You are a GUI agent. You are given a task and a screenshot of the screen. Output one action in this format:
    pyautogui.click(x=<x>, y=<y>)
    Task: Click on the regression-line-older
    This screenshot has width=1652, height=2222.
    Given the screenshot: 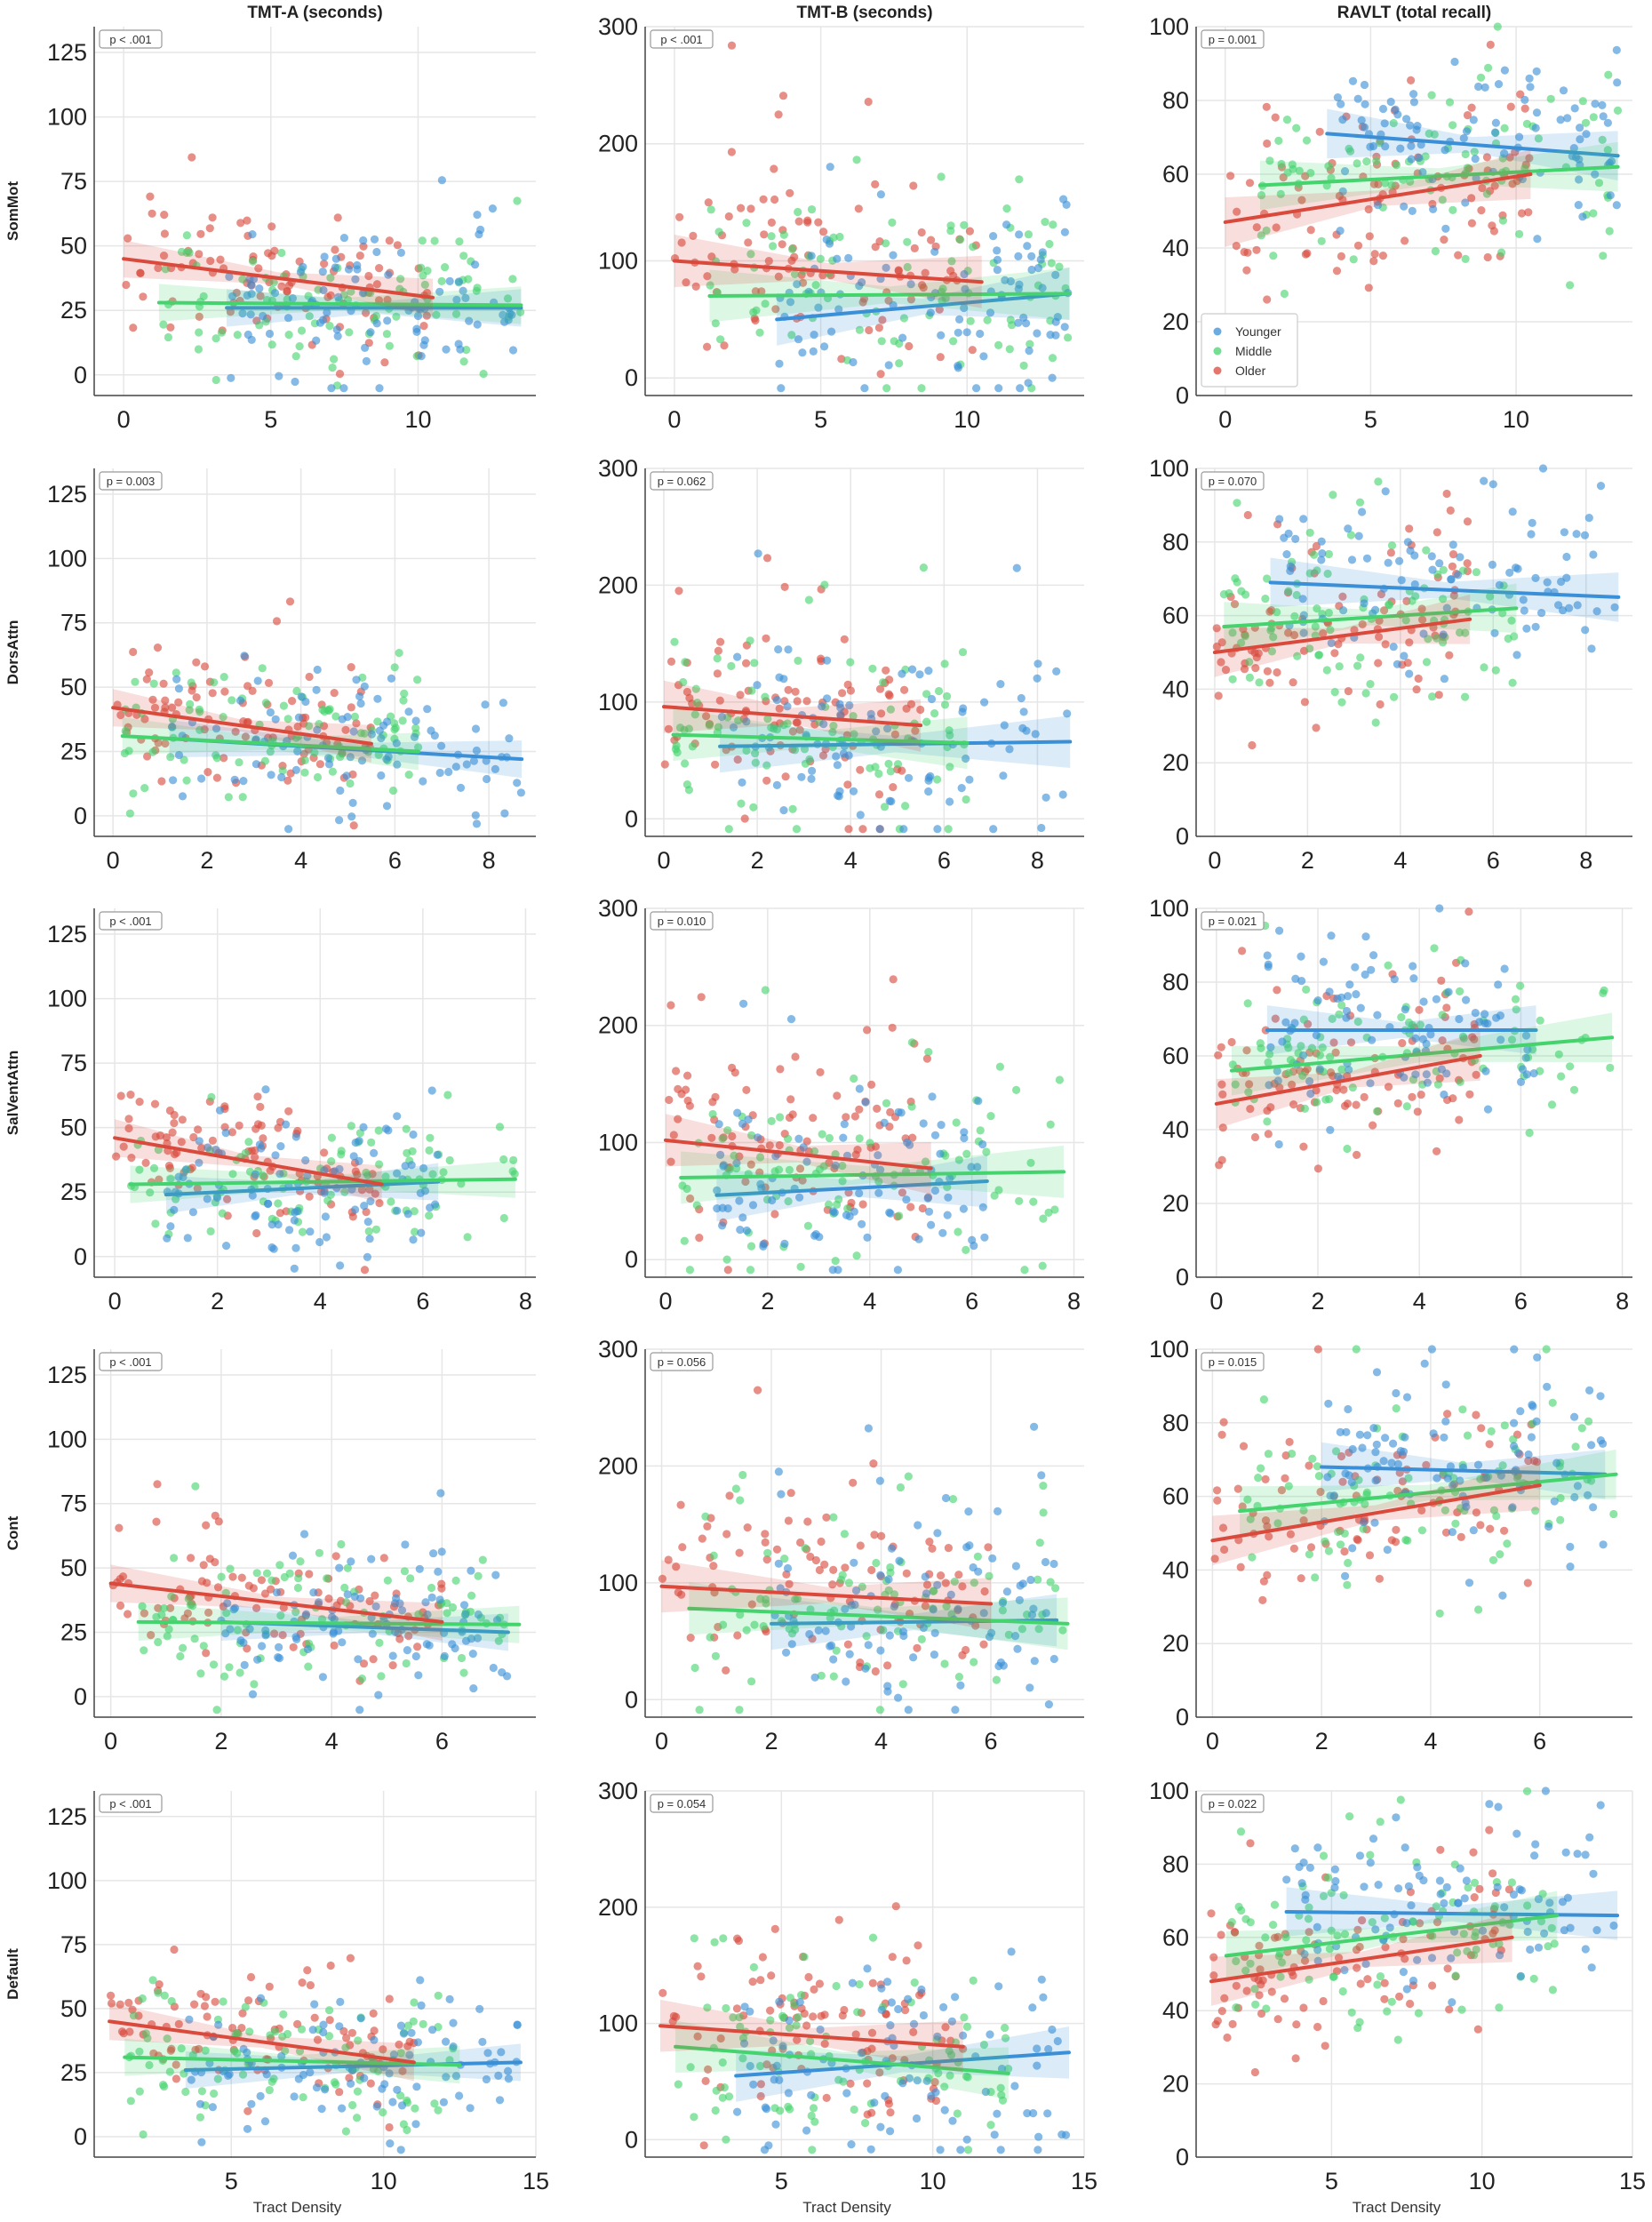 What is the action you would take?
    pyautogui.click(x=1378, y=198)
    